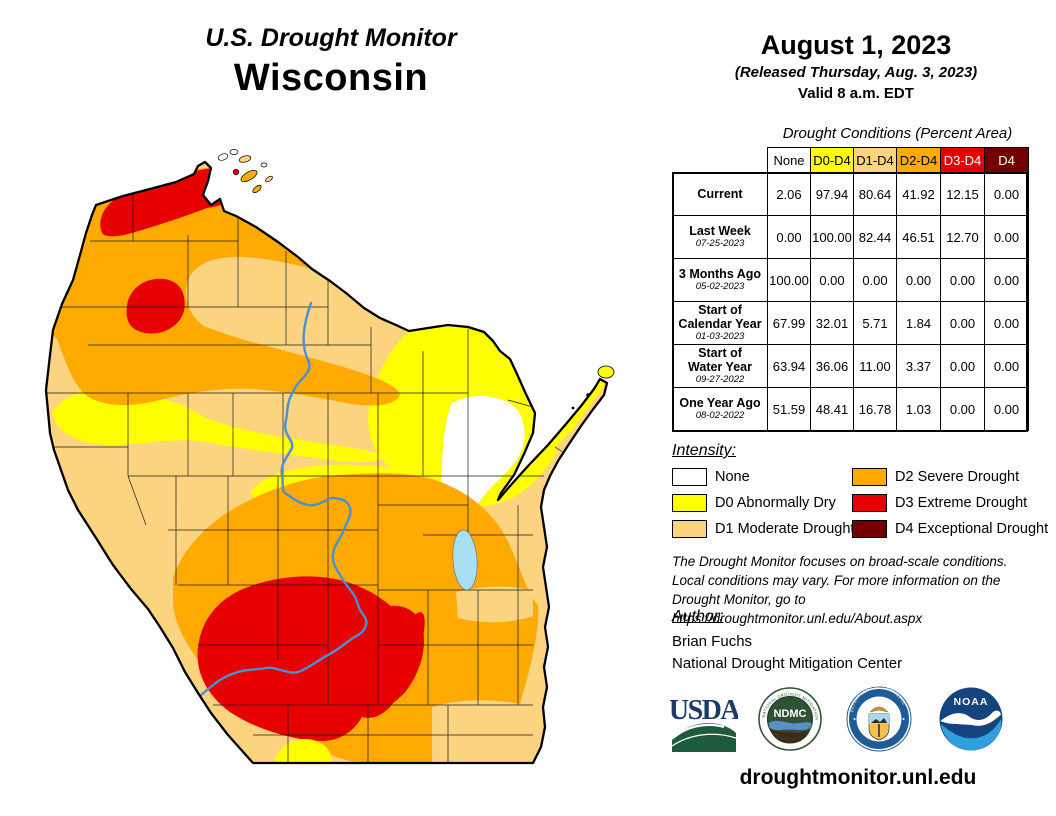 The width and height of the screenshot is (1056, 816). I want to click on cell-value: 97.94, so click(832, 194).